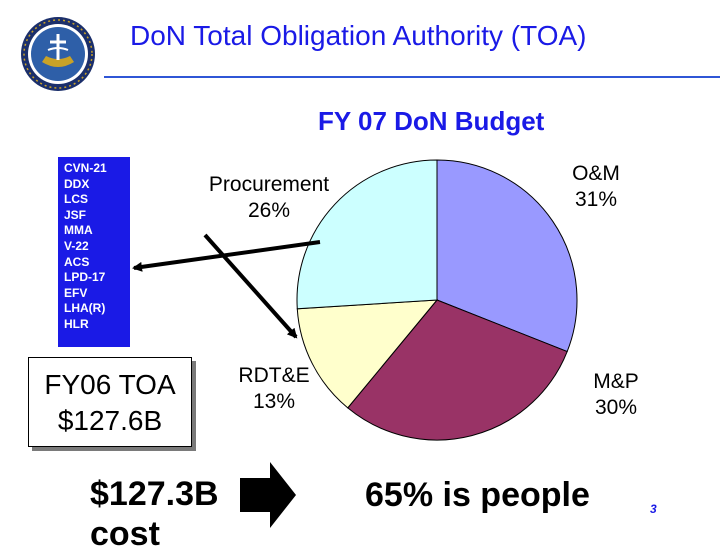 This screenshot has width=720, height=554. I want to click on pie-slice-procurement, so click(367, 234).